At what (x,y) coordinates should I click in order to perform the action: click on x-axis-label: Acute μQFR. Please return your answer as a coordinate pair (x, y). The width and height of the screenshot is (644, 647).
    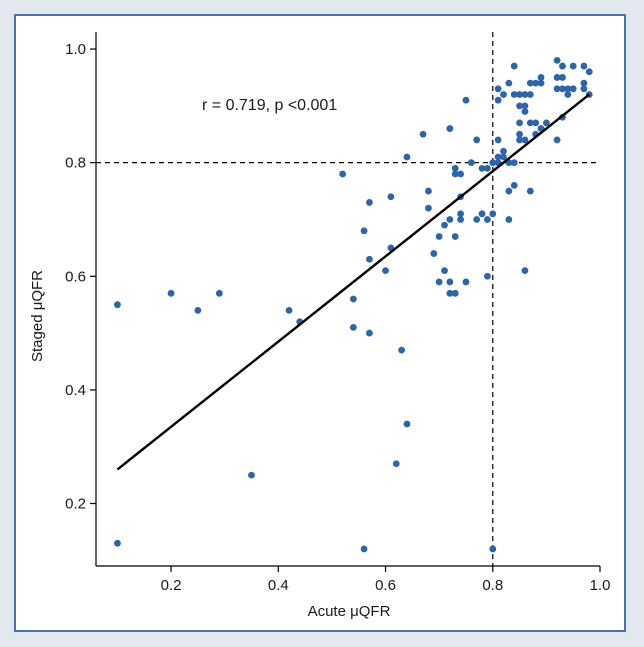
    Looking at the image, I should click on (349, 611).